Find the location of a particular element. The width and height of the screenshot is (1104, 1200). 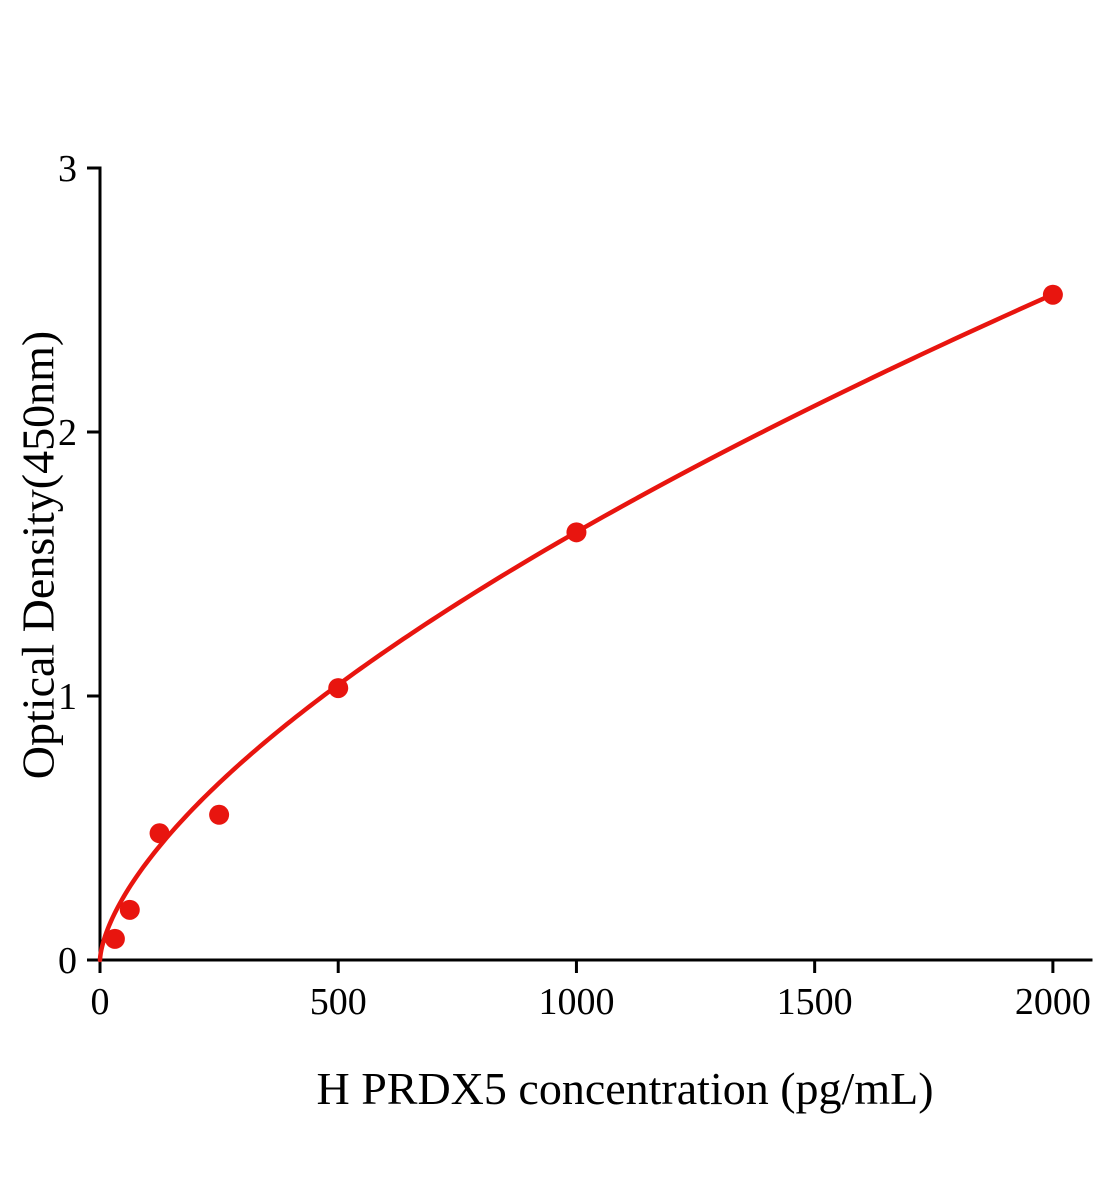

y-axis-title: Optical Density(450nm) is located at coordinates (38, 555).